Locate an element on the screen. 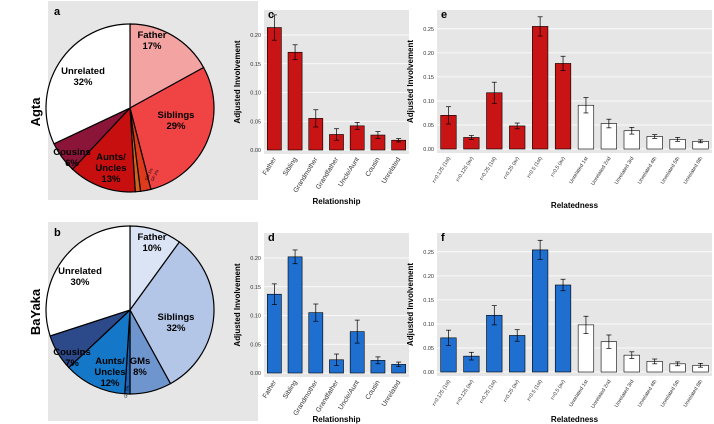 The image size is (714, 424). pie-small-label: GF 1% is located at coordinates (126, 392).